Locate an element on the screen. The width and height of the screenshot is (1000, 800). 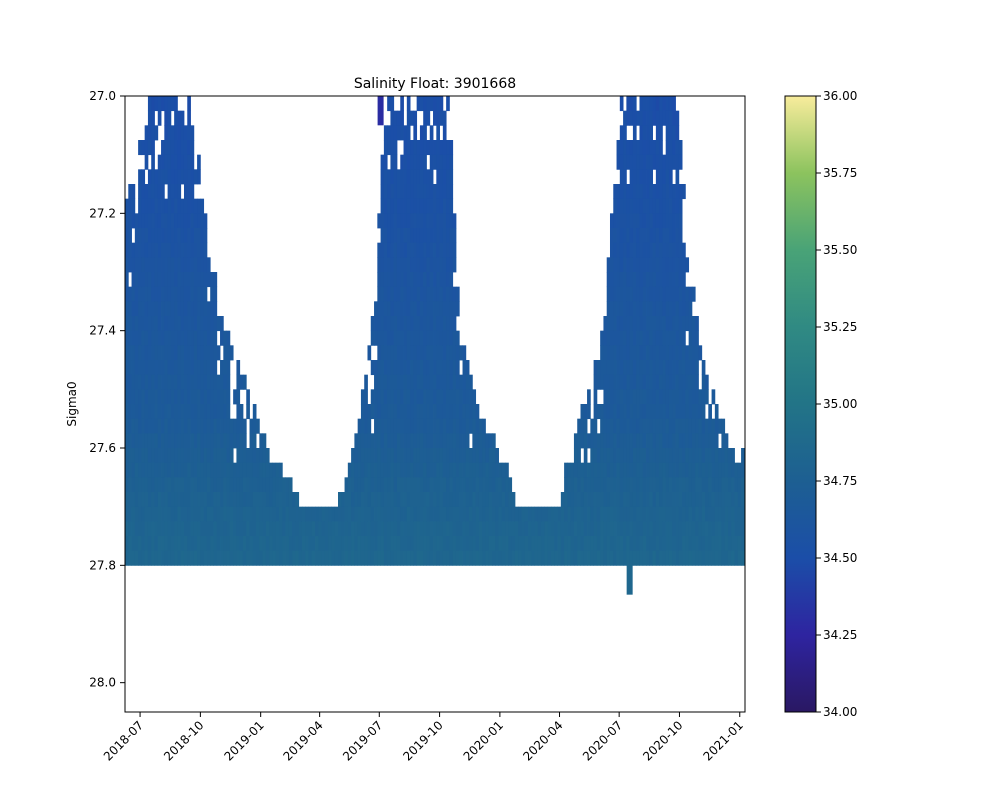
chart-title: Salinity Float: 3901668 is located at coordinates (435, 84).